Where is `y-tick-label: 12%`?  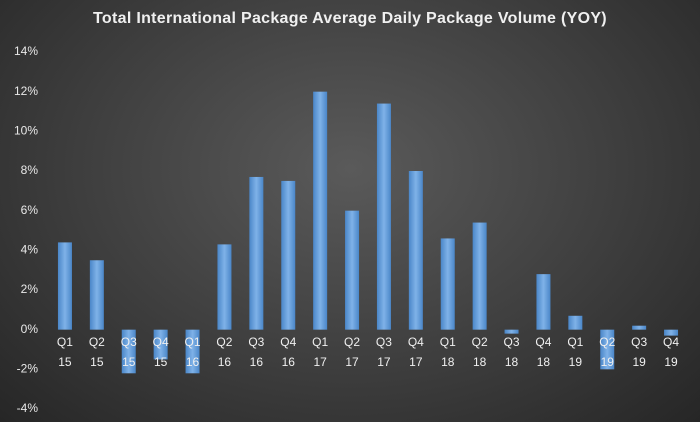
y-tick-label: 12% is located at coordinates (26, 91).